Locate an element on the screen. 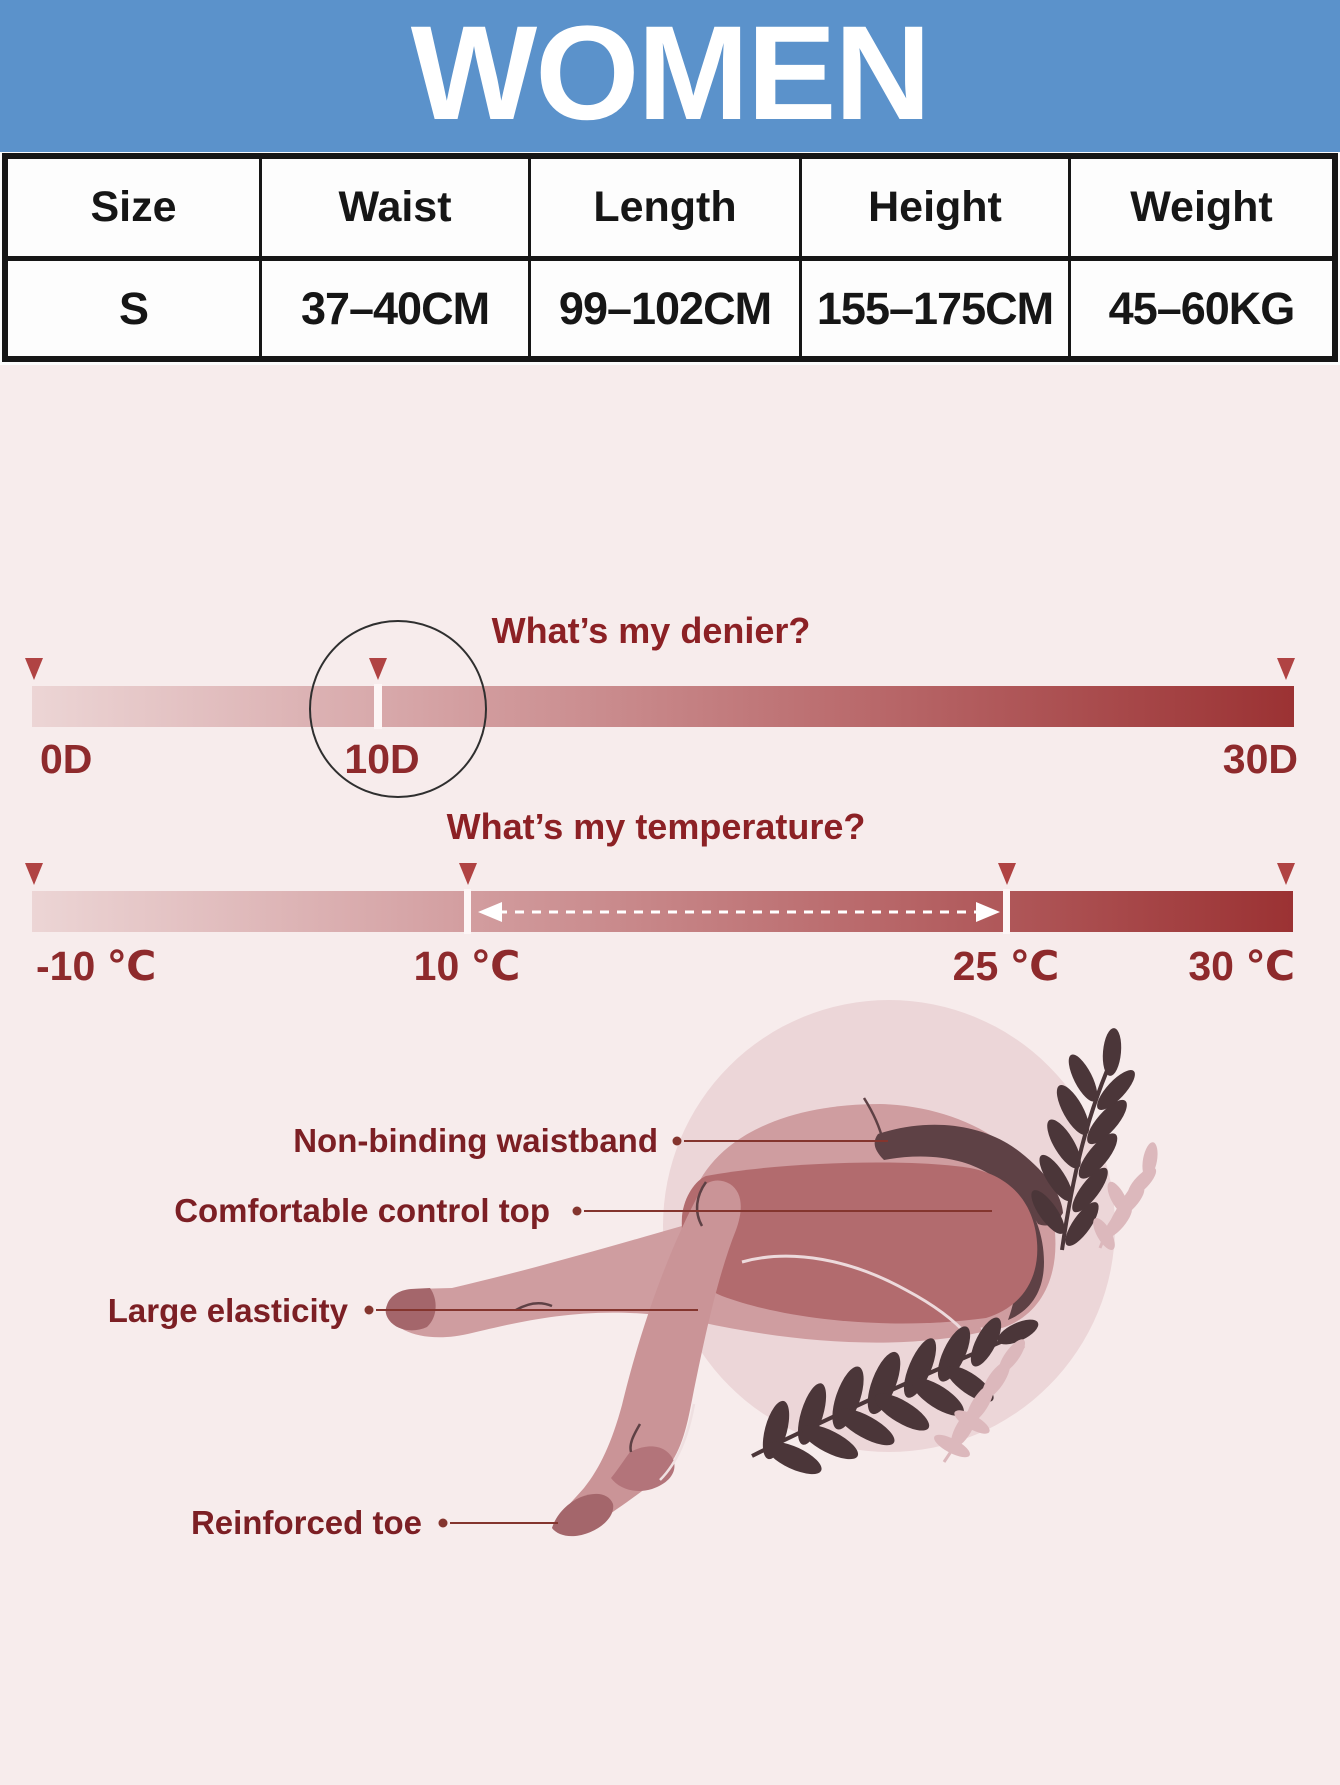 The width and height of the screenshot is (1340, 1785). denier-label-max: 30D is located at coordinates (1260, 759).